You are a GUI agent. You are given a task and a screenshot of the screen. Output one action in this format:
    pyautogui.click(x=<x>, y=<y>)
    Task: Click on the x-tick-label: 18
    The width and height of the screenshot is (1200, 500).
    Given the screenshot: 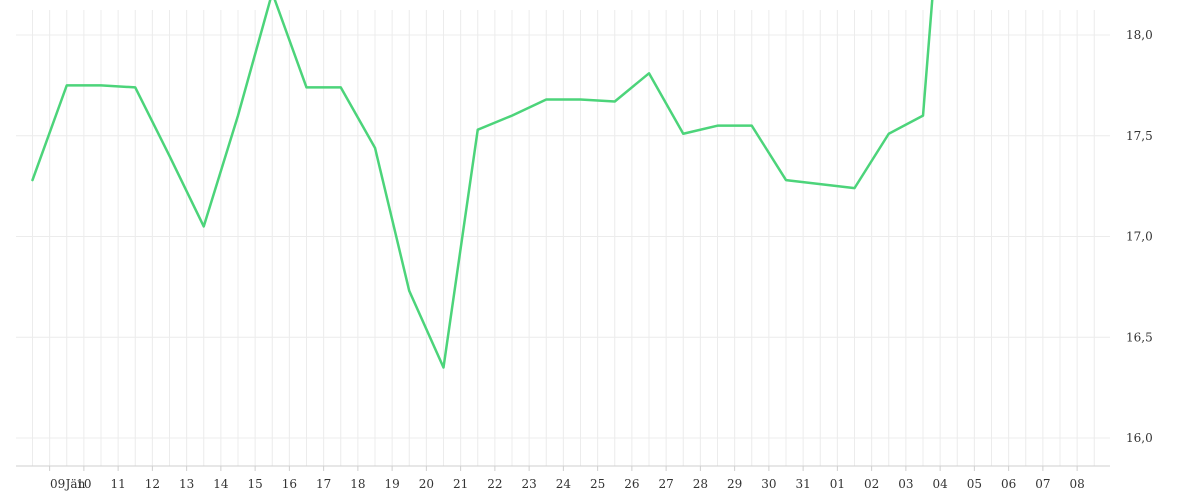 What is the action you would take?
    pyautogui.click(x=357, y=484)
    